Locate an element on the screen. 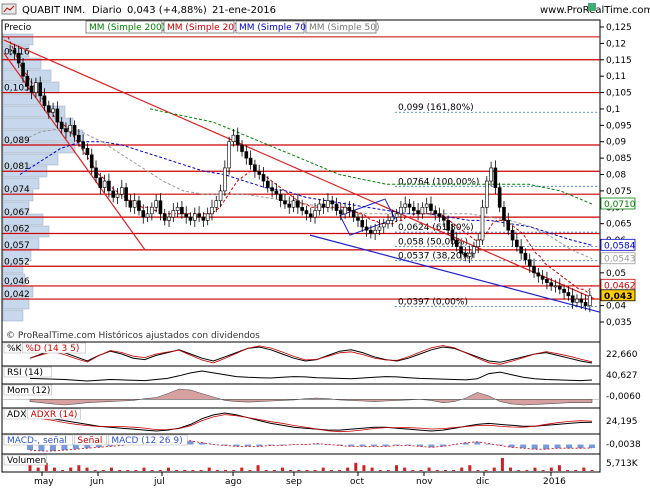 The image size is (650, 490). panel-frame is located at coordinates (301, 375).